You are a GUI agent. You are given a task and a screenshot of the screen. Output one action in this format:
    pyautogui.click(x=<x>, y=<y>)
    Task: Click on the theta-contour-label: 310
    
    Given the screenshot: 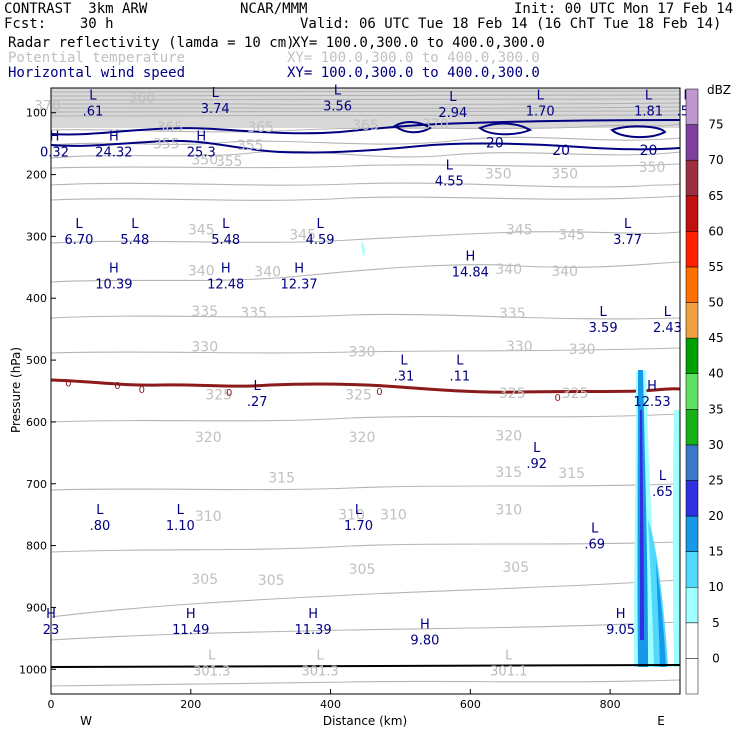 What is the action you would take?
    pyautogui.click(x=393, y=516)
    